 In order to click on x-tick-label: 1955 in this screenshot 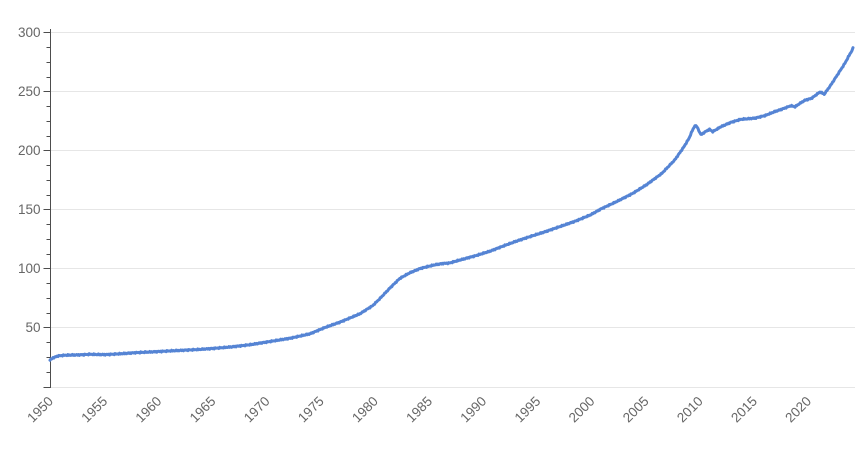, I will do `click(94, 410)`.